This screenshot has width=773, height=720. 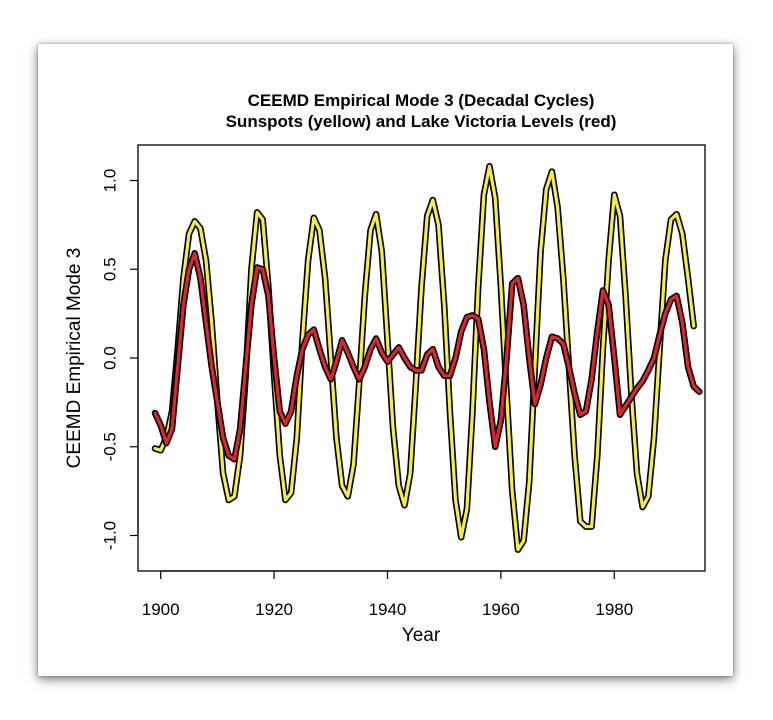 What do you see at coordinates (74, 358) in the screenshot?
I see `y-axis-label: CEEMD Empirical Mode 3` at bounding box center [74, 358].